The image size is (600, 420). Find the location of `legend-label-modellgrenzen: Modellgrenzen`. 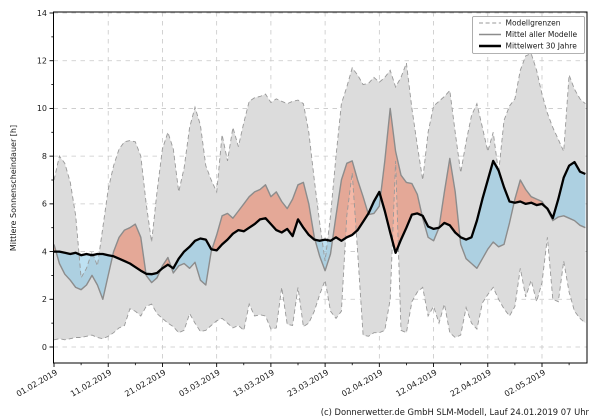

legend-label-modellgrenzen: Modellgrenzen is located at coordinates (533, 23).